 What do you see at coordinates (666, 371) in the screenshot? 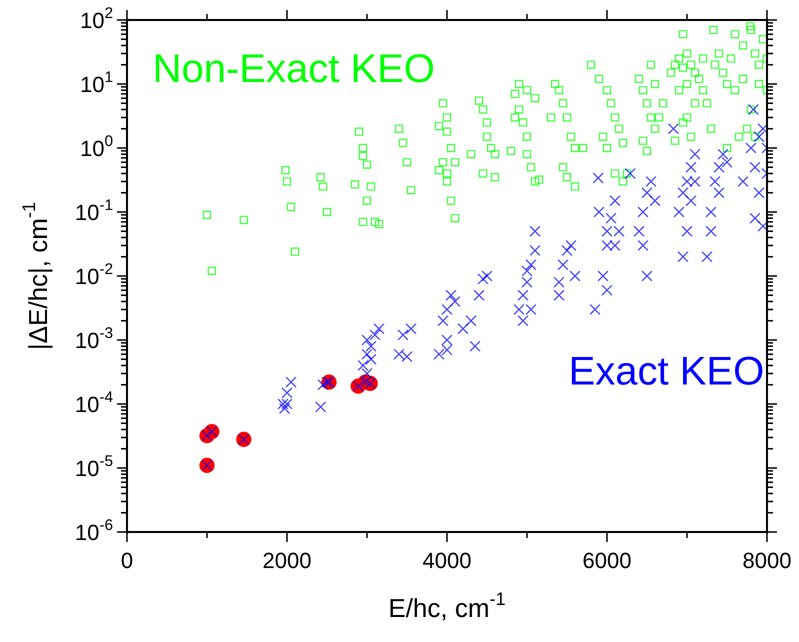
I see `series-label: Exact KEO` at bounding box center [666, 371].